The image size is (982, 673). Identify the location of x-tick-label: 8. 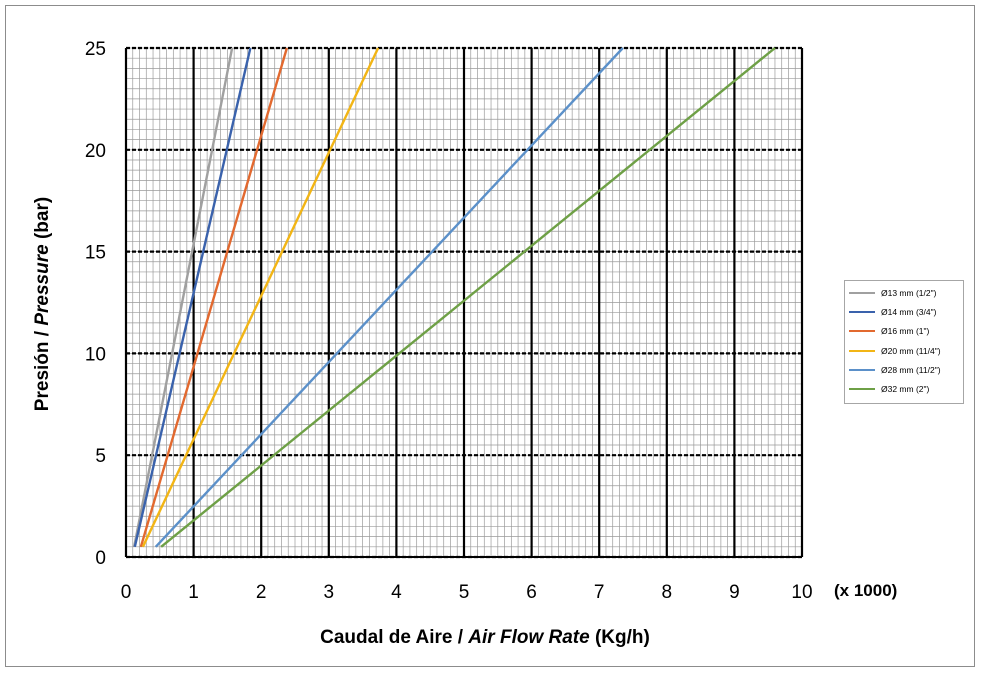
(667, 592).